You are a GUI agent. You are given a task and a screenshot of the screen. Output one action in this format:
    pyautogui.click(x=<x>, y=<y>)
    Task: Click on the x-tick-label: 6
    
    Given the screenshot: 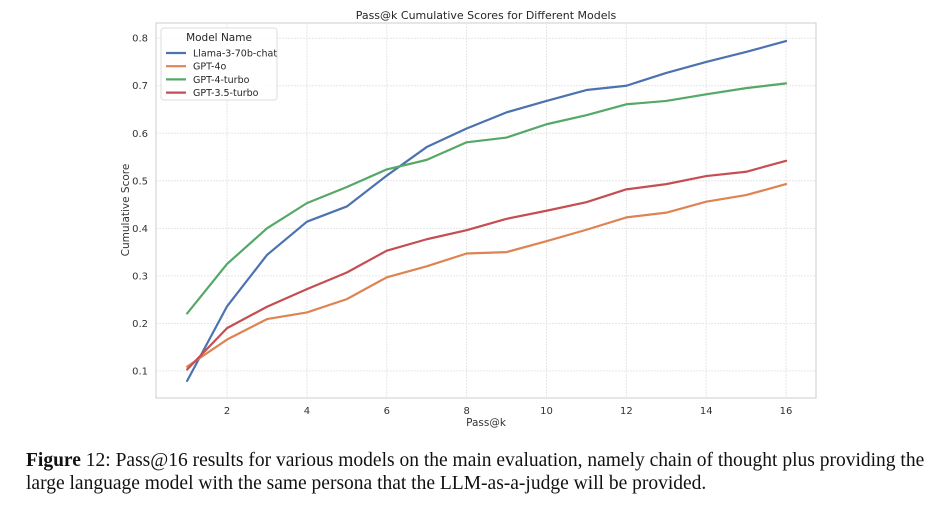 What is the action you would take?
    pyautogui.click(x=387, y=411)
    